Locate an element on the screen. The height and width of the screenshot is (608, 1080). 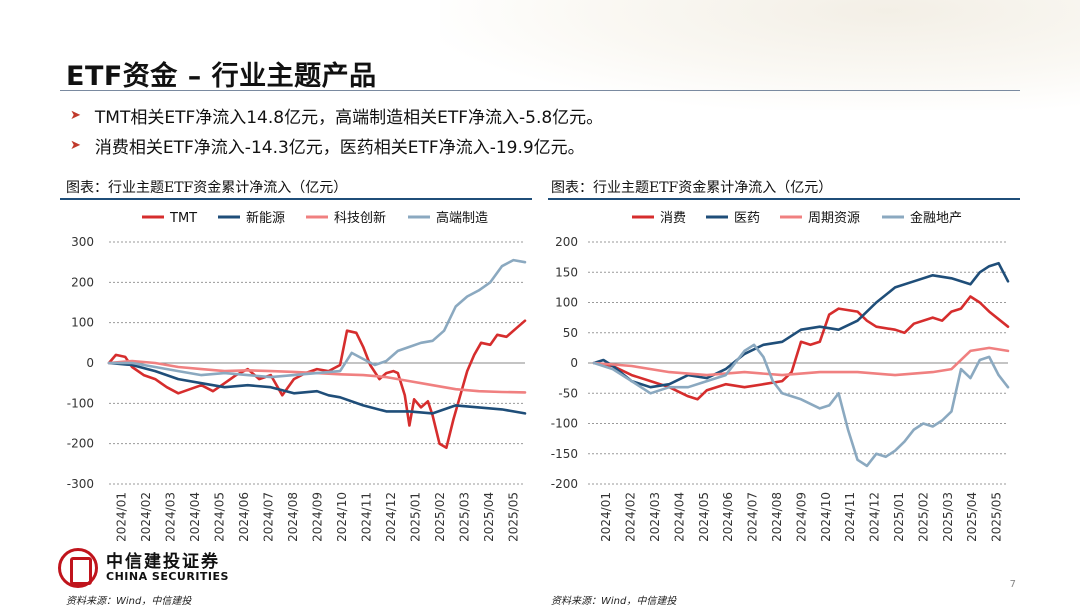
page-number: 7 is located at coordinates (1012, 584).